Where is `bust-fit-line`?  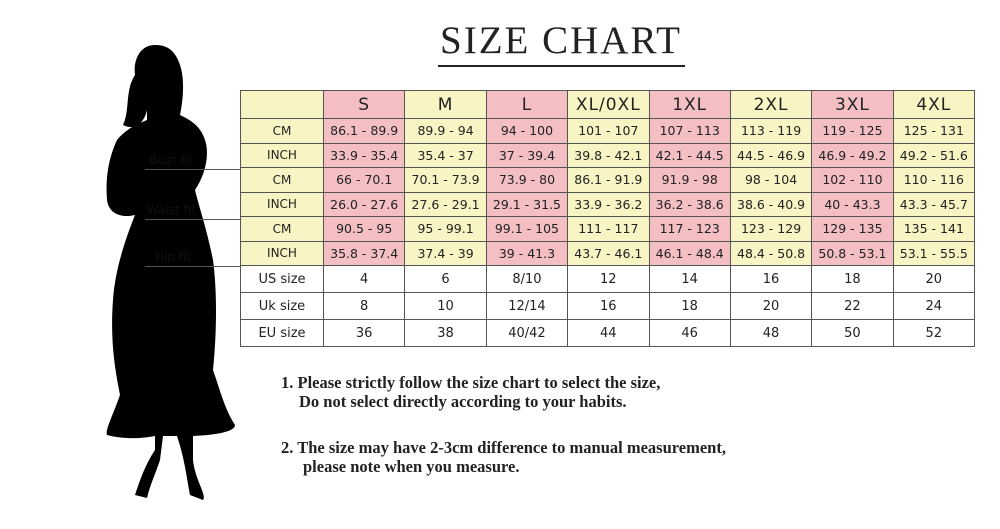
bust-fit-line is located at coordinates (192, 169).